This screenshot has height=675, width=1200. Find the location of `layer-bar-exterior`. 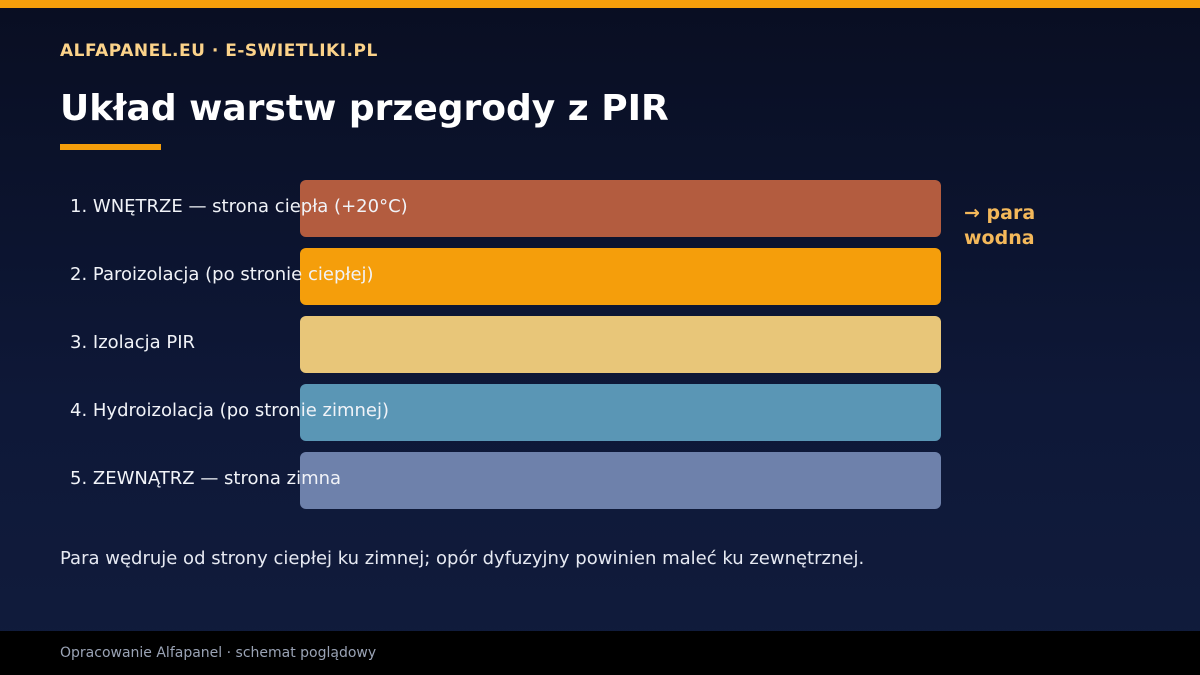

layer-bar-exterior is located at coordinates (620, 480).